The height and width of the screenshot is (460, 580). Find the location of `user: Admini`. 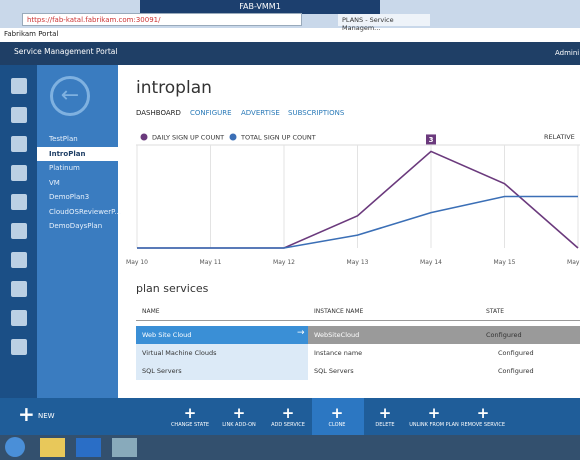

user: Admini is located at coordinates (567, 53).